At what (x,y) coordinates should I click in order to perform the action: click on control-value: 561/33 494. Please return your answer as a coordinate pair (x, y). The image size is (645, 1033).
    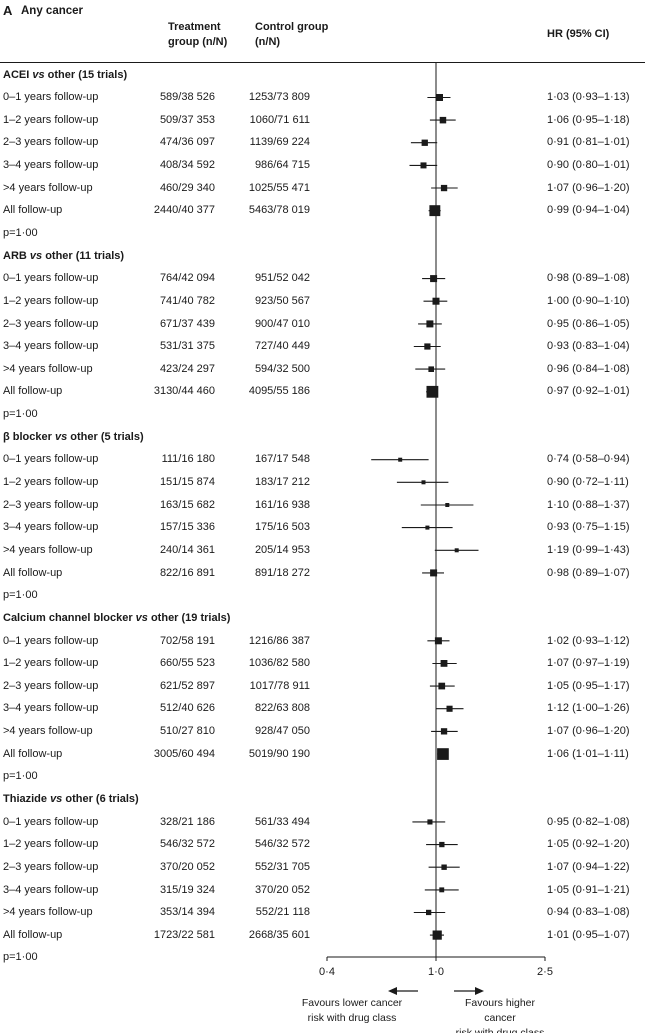
    Looking at the image, I should click on (282, 821).